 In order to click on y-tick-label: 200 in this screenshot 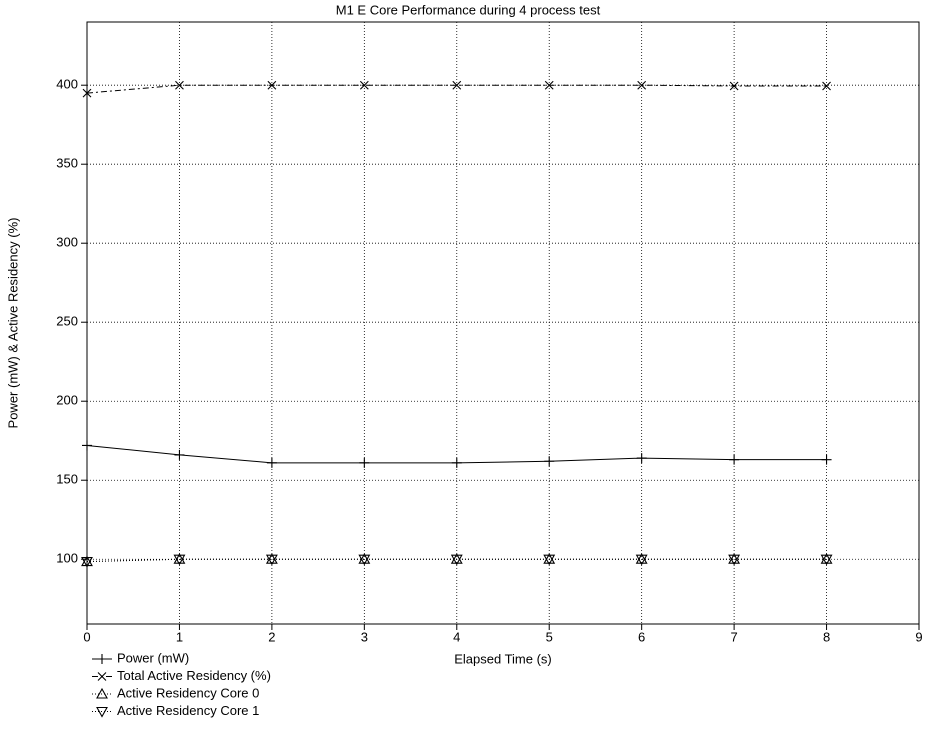, I will do `click(67, 400)`.